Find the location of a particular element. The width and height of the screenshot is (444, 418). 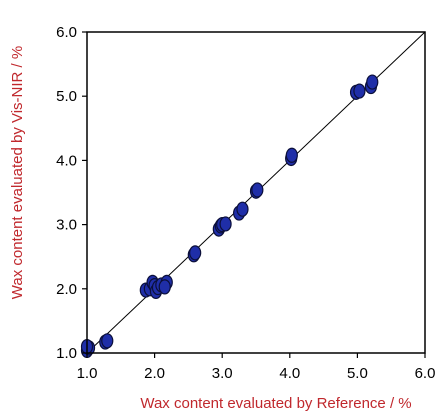

x-tick-label: 3.0 is located at coordinates (222, 373).